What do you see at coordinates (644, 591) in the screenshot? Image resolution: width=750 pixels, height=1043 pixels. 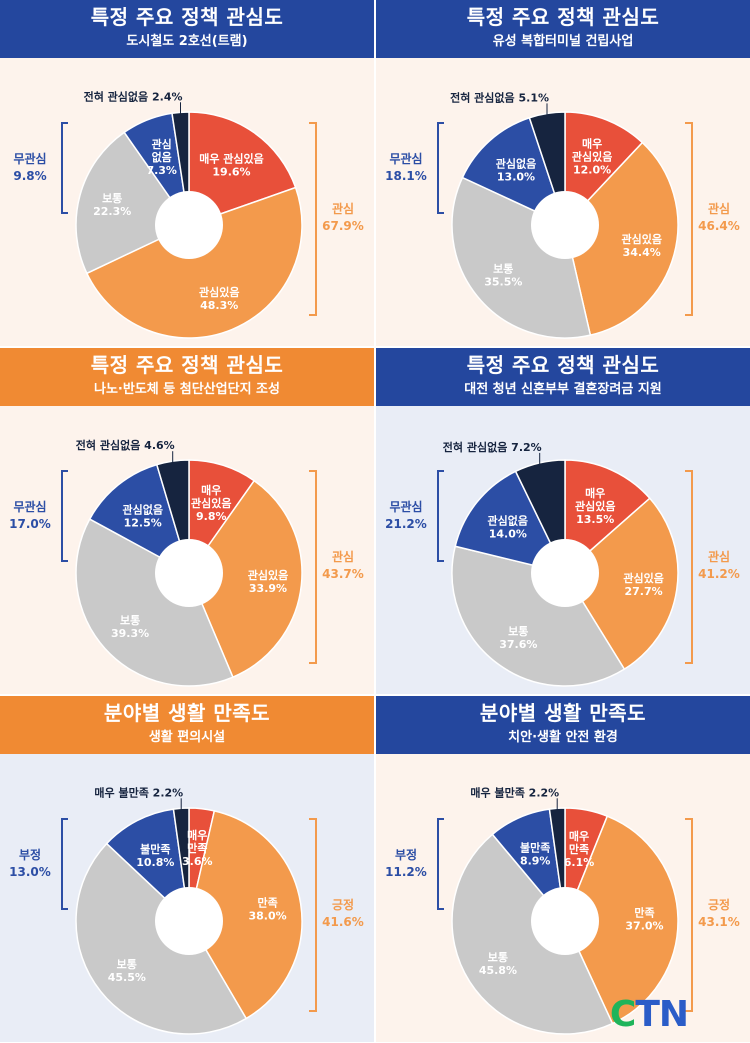 I see `slice-value: 27.7%` at bounding box center [644, 591].